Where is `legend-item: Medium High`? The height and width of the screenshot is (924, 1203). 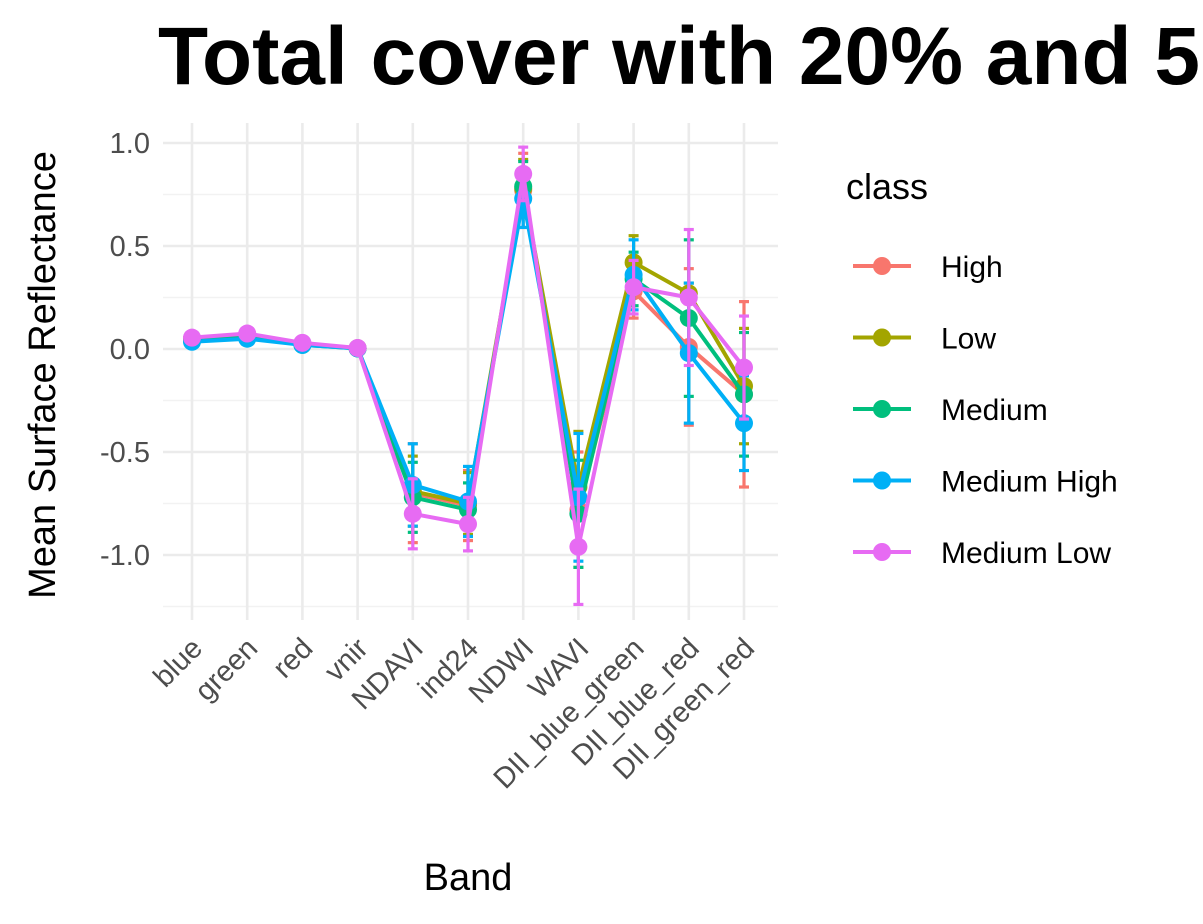 legend-item: Medium High is located at coordinates (985, 482).